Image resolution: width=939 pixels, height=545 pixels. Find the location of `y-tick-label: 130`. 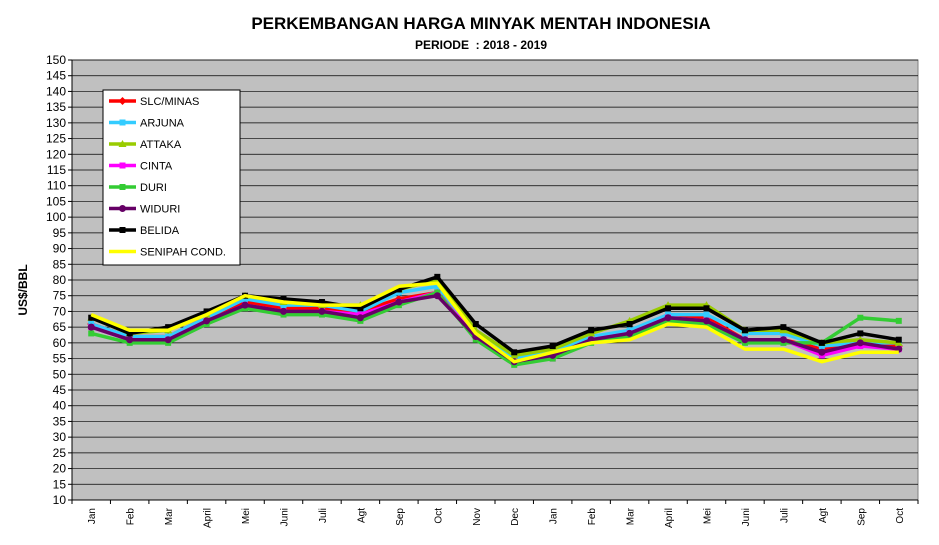

y-tick-label: 130 is located at coordinates (56, 123).